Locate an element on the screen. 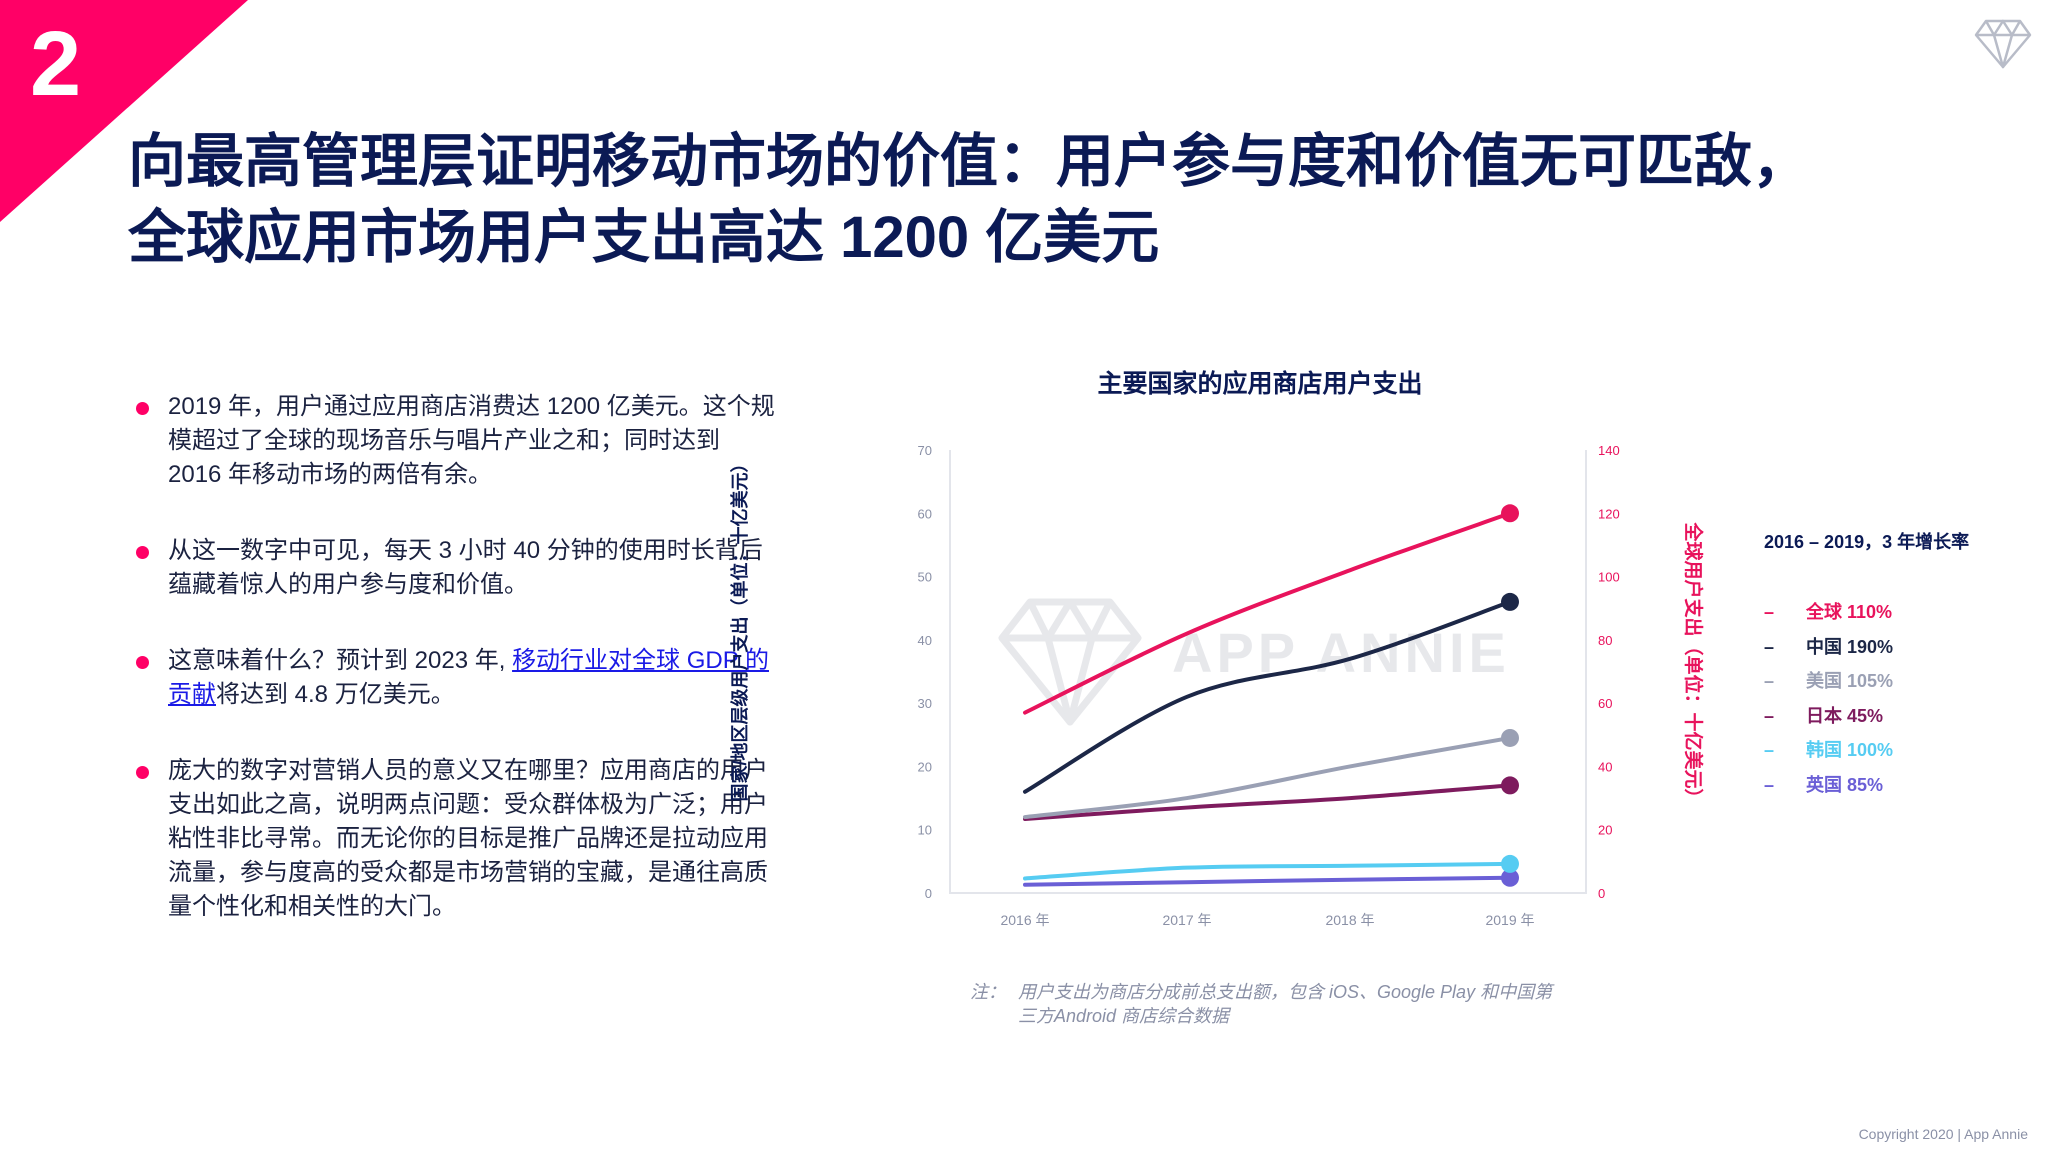 This screenshot has height=1152, width=2048. bullet-text-before: 这意味着什么？预计到 2023 年, is located at coordinates (340, 660).